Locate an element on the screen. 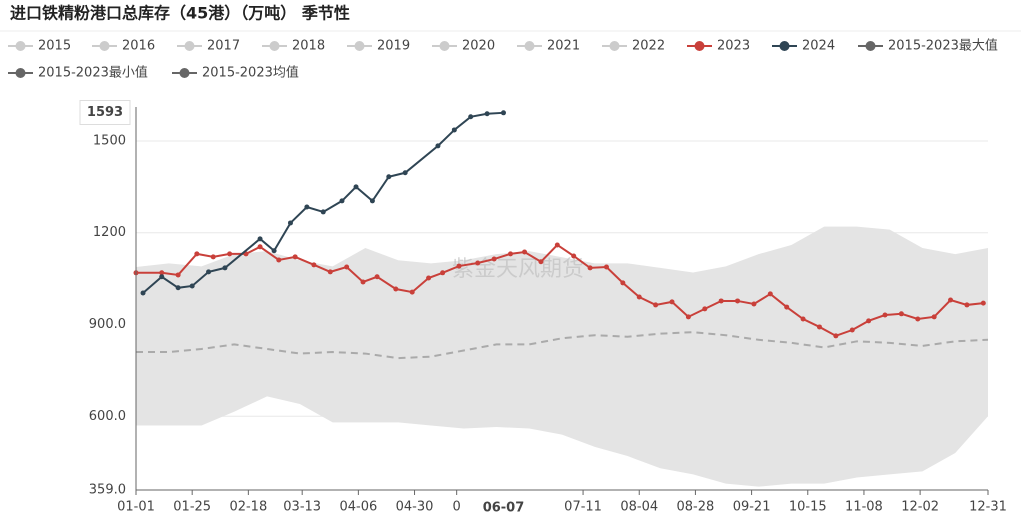 This screenshot has width=1021, height=520. x-tick-label: 01-01 is located at coordinates (136, 507).